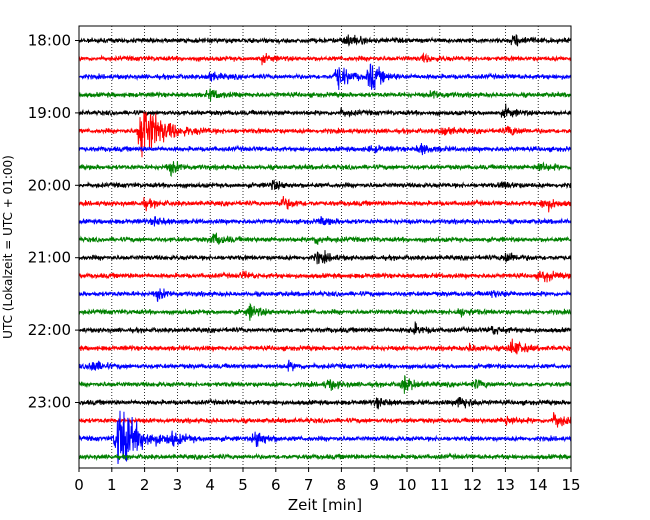  Describe the element at coordinates (49, 113) in the screenshot. I see `y-tick-label: 19:00` at that location.